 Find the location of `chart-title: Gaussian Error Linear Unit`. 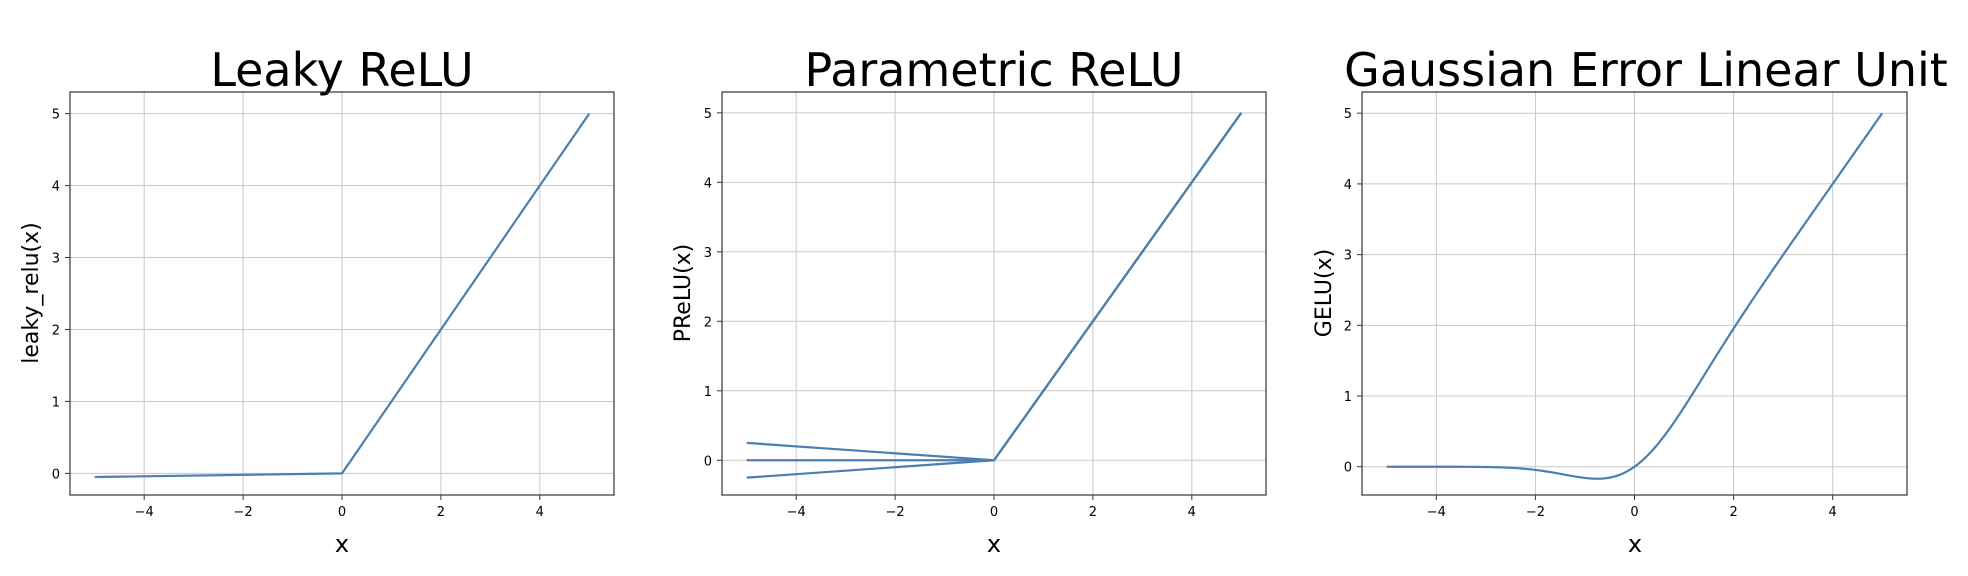

chart-title: Gaussian Error Linear Unit is located at coordinates (1646, 70).